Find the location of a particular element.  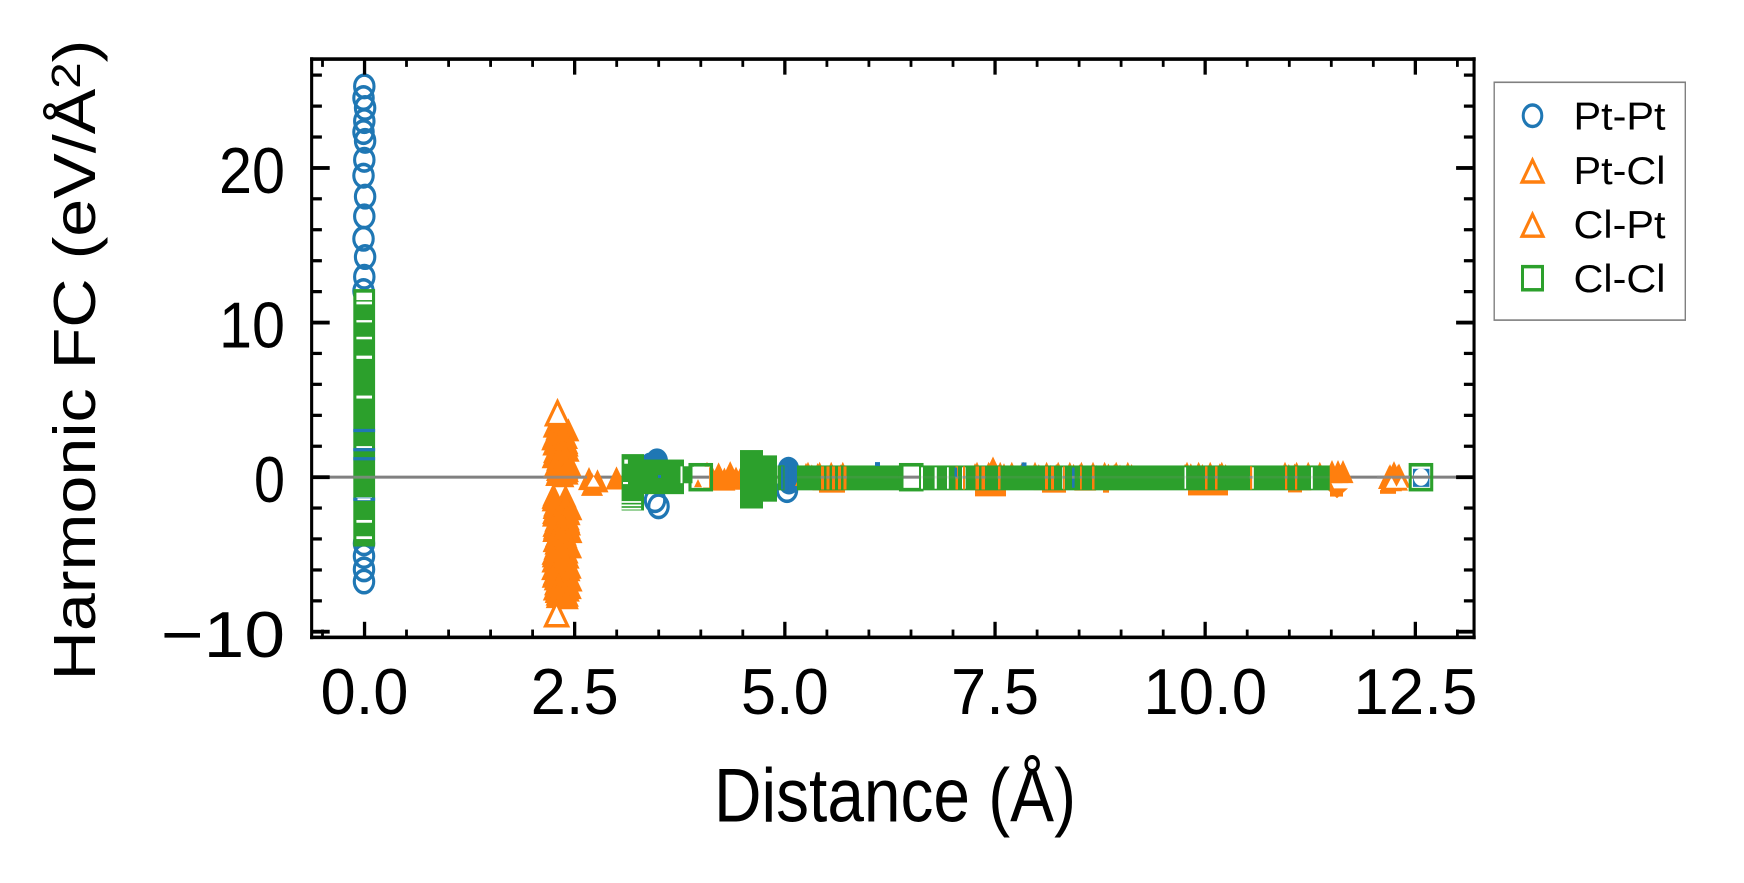

svg-text: Cl-Pt is located at coordinates (1620, 225).